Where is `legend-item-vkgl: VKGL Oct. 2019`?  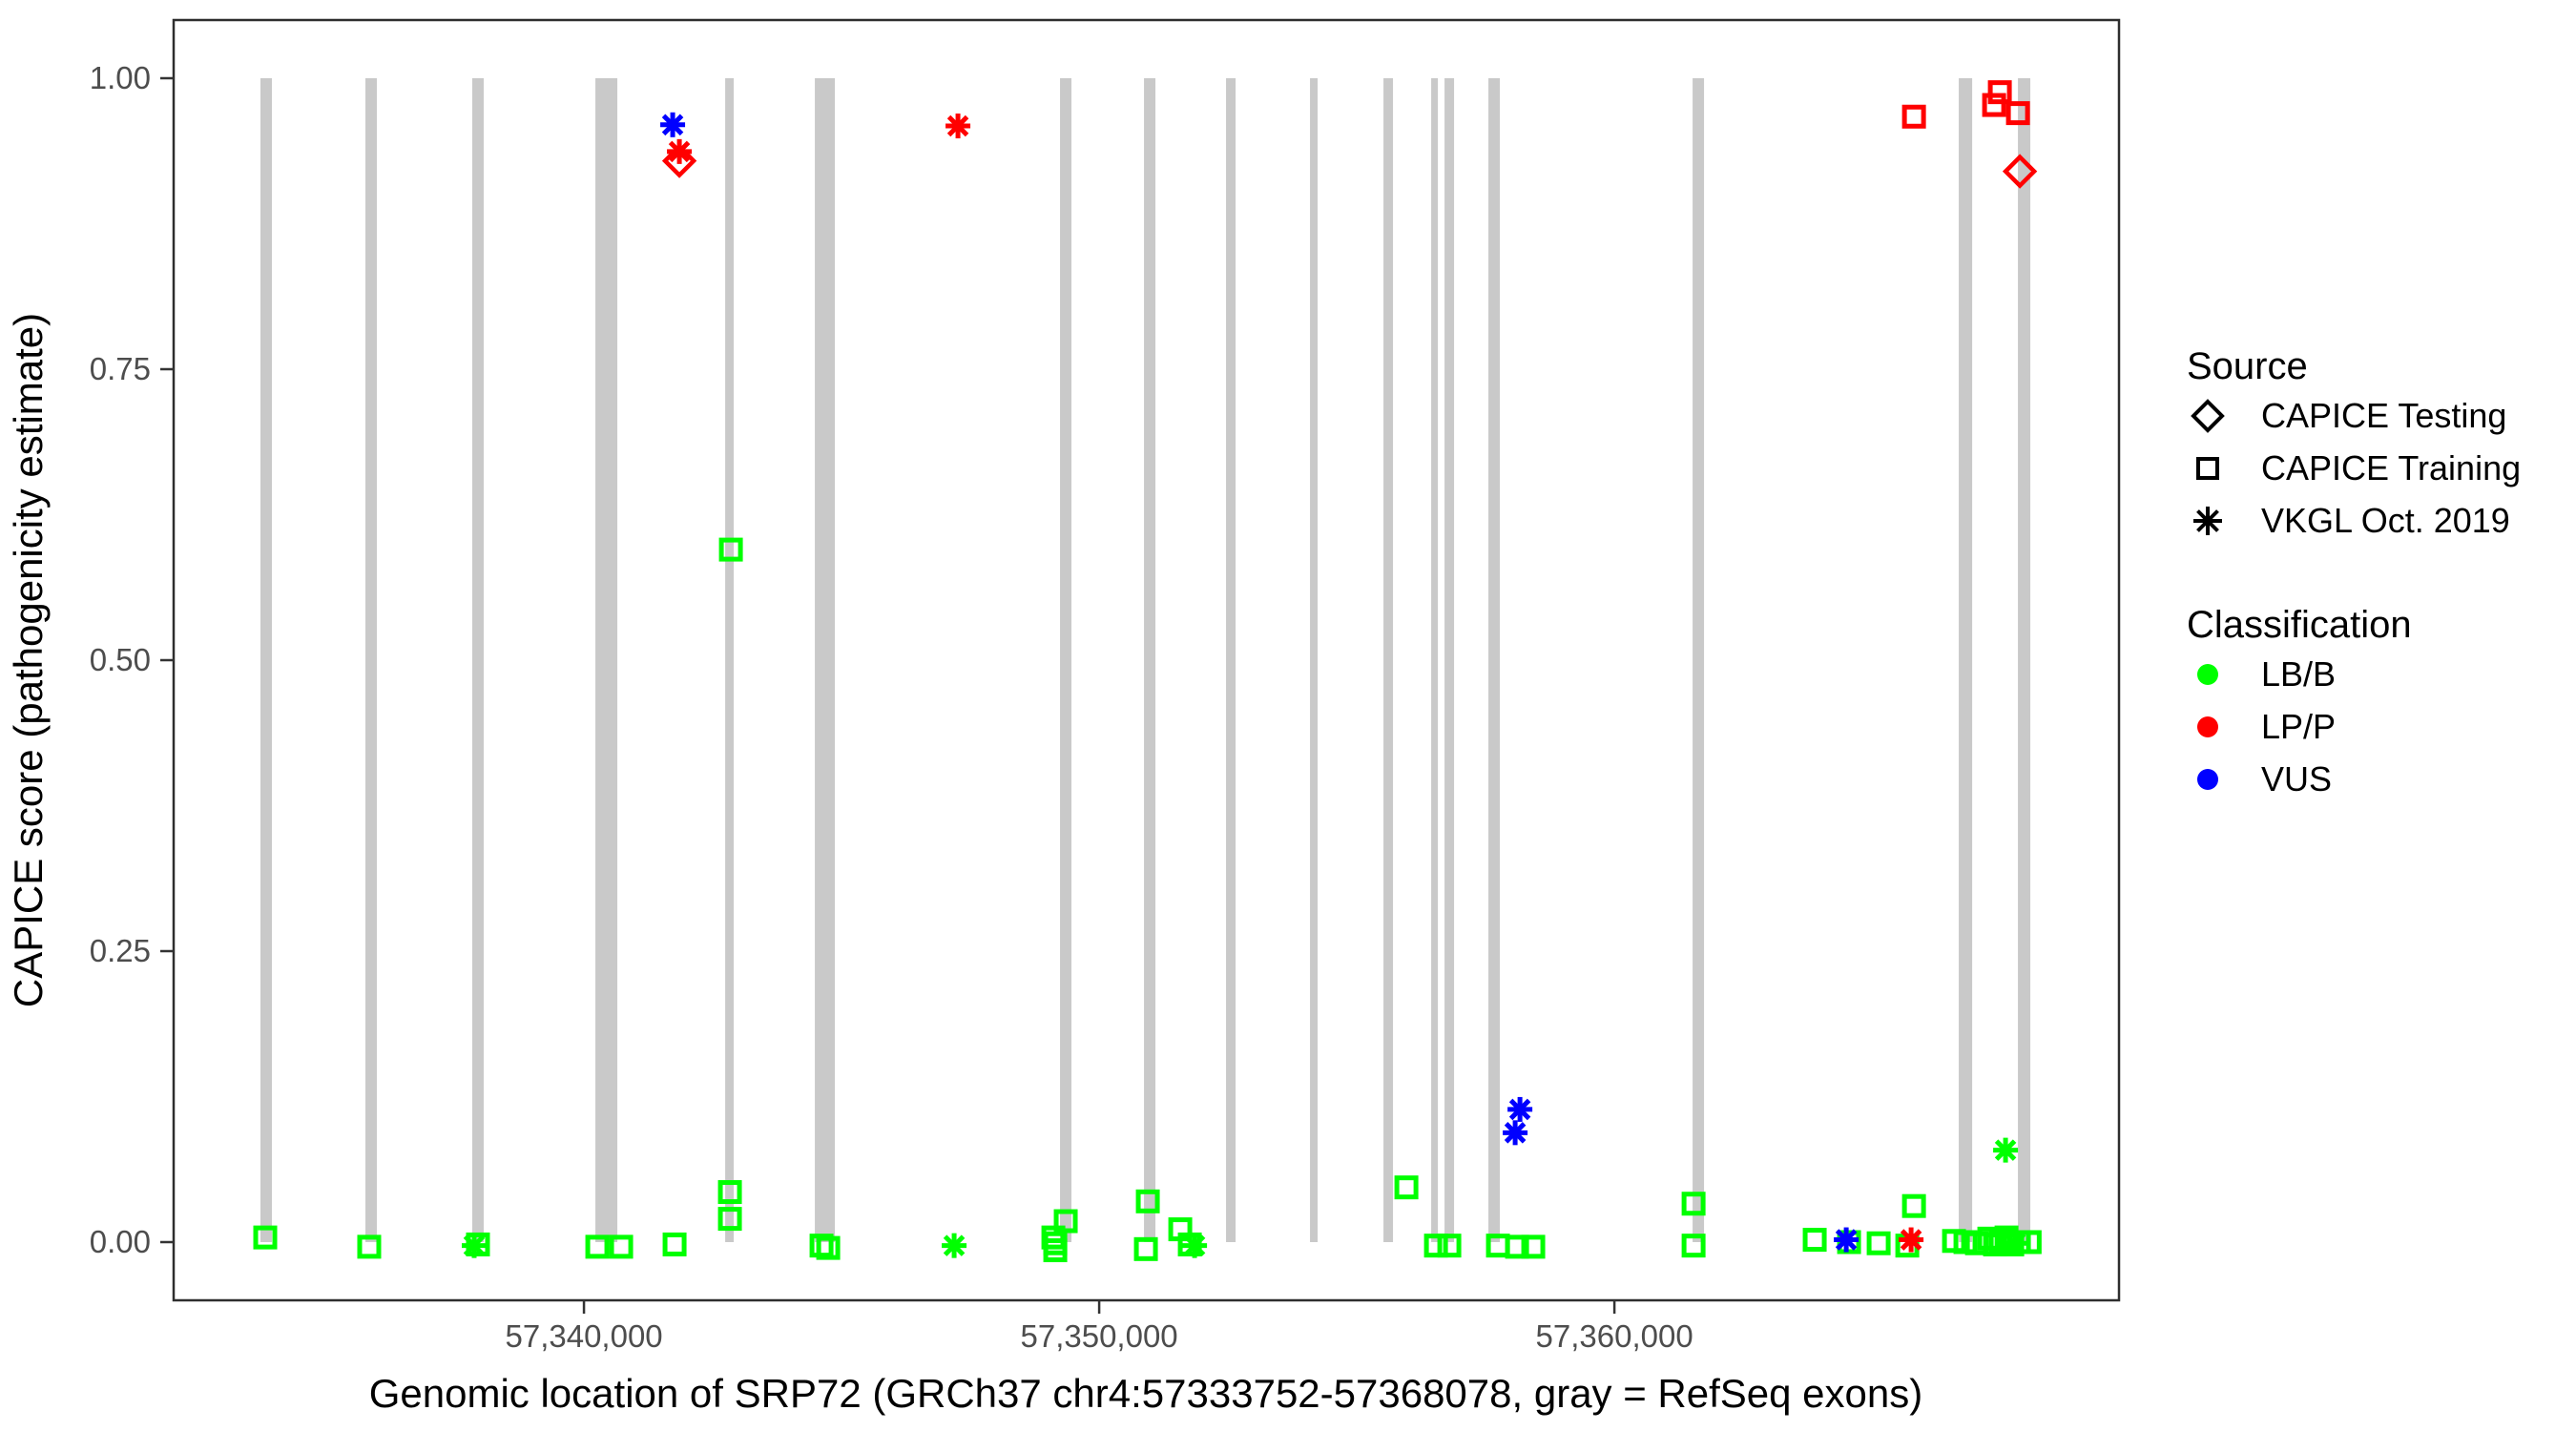
legend-item-vkgl: VKGL Oct. 2019 is located at coordinates (2354, 520).